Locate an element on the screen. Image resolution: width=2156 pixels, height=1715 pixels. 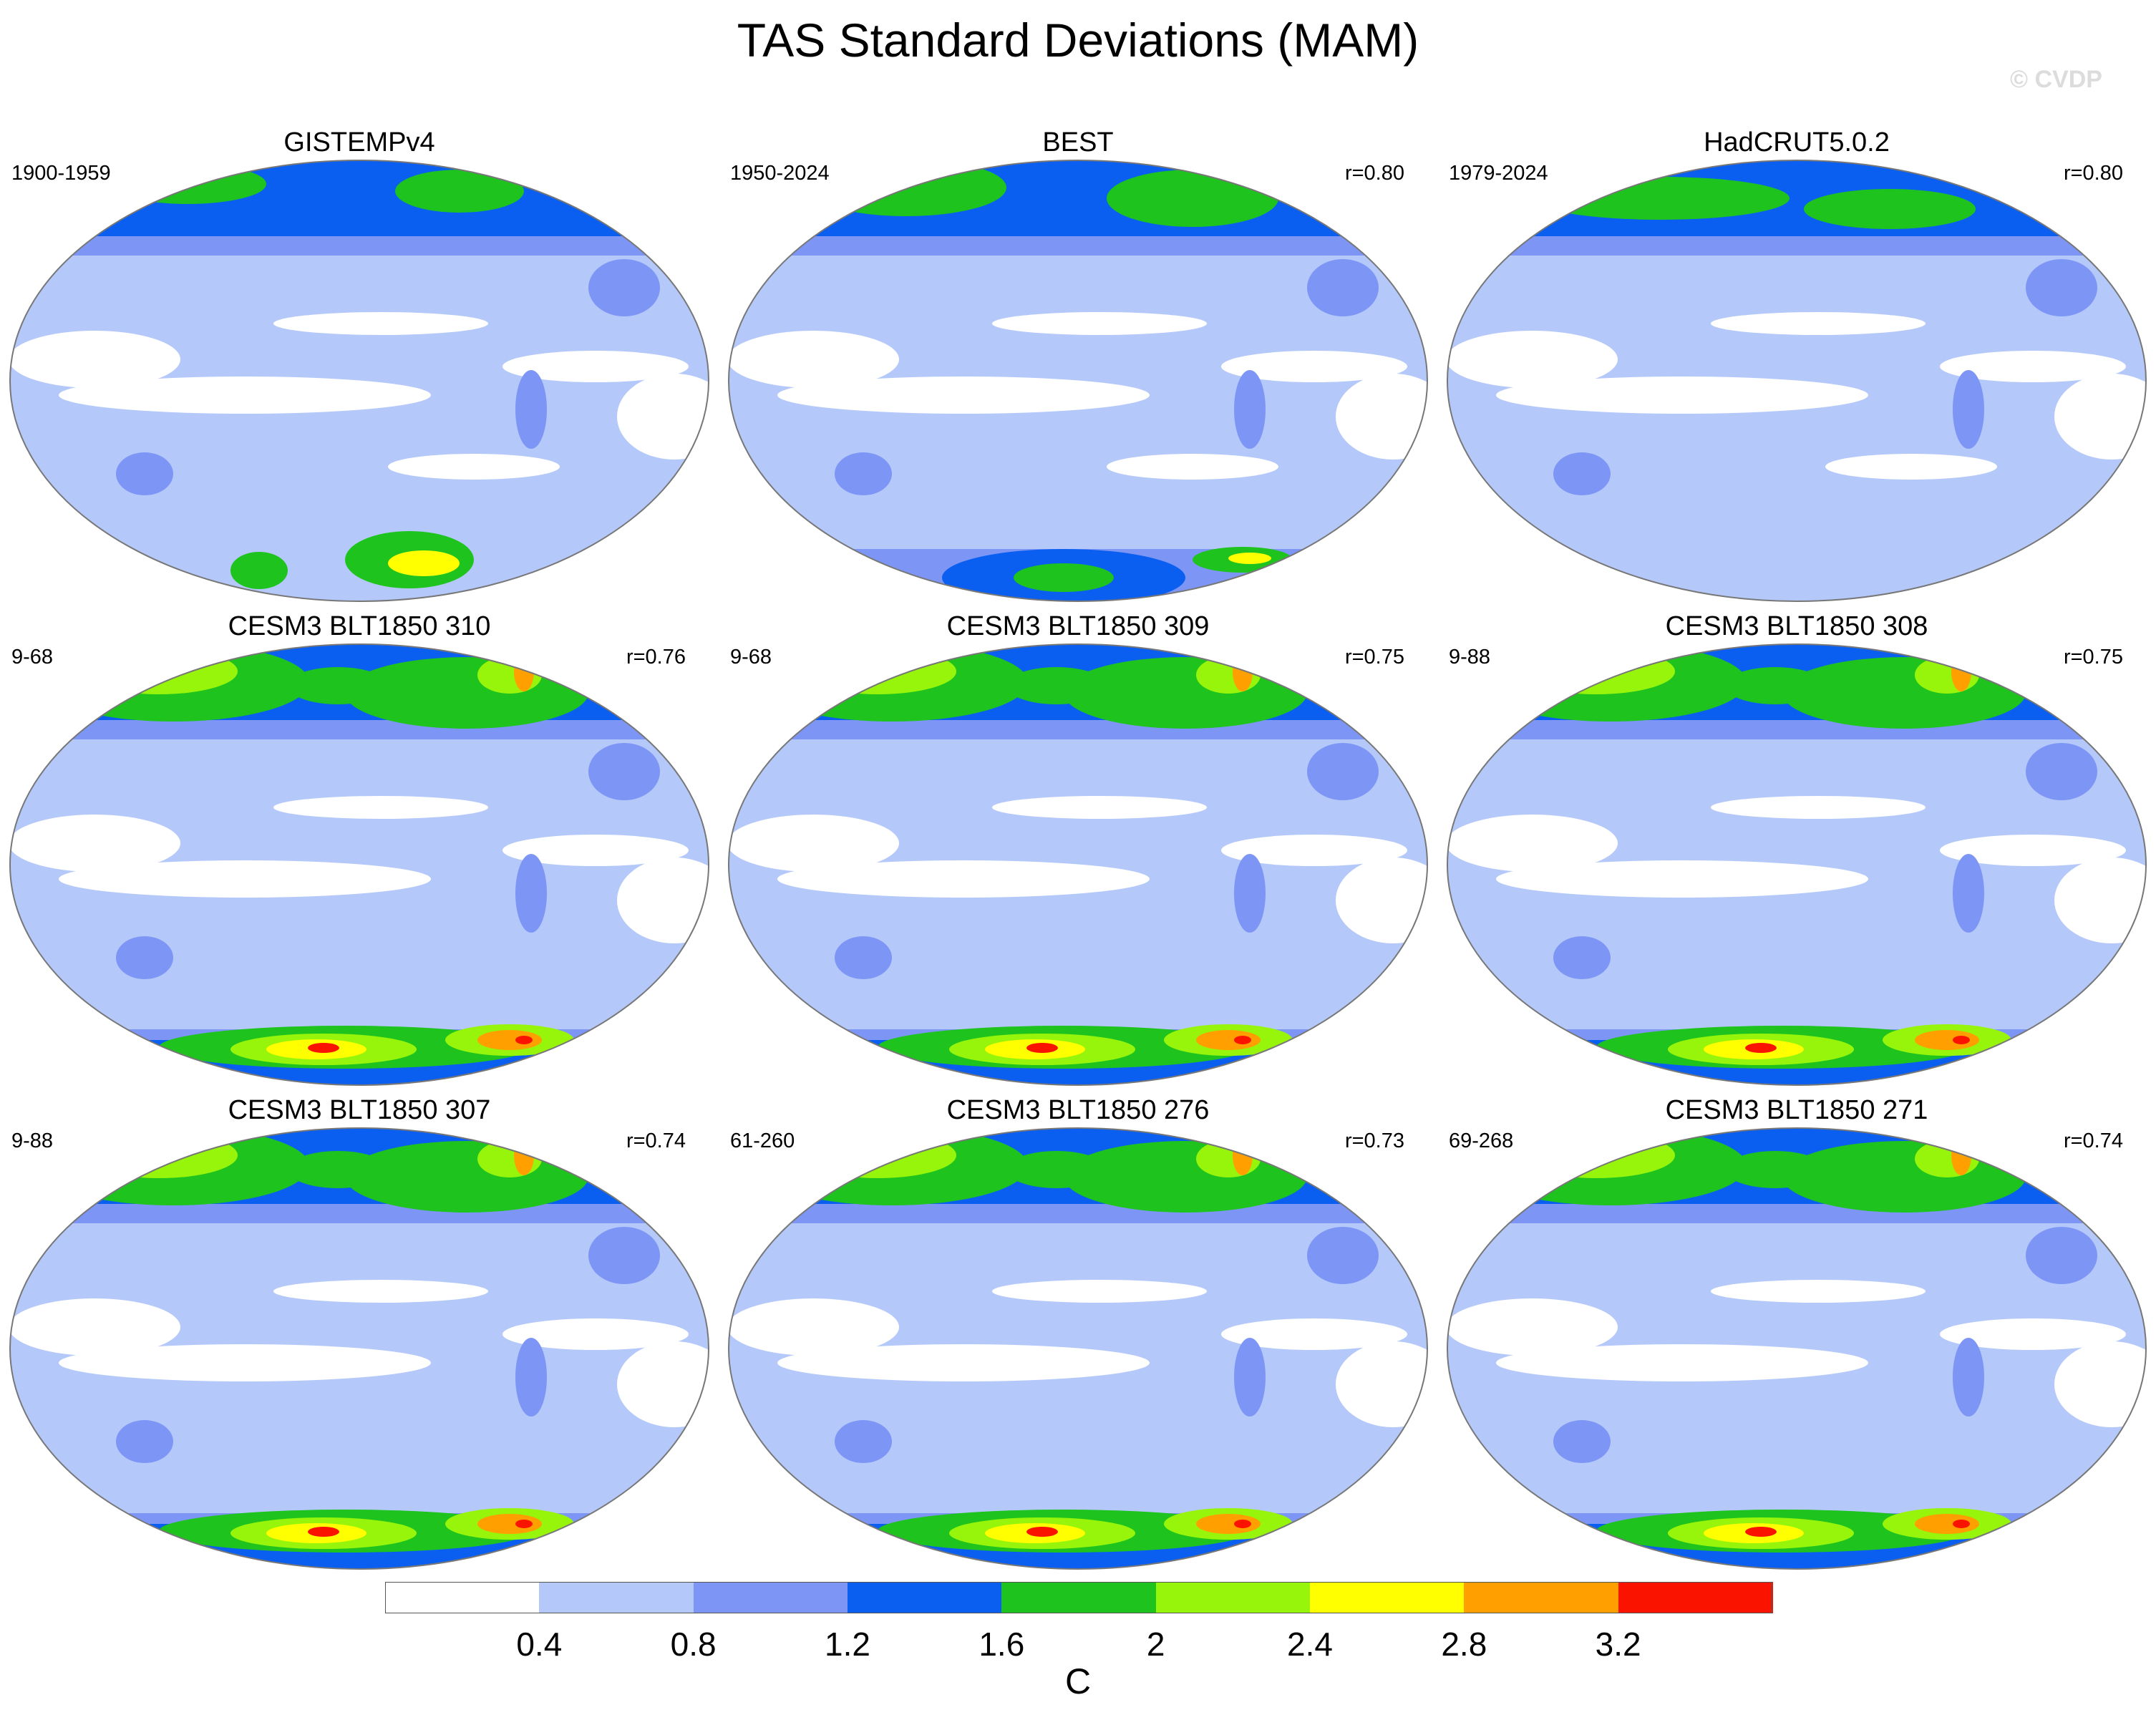
panel-period: 1900-1959 is located at coordinates (61, 173).